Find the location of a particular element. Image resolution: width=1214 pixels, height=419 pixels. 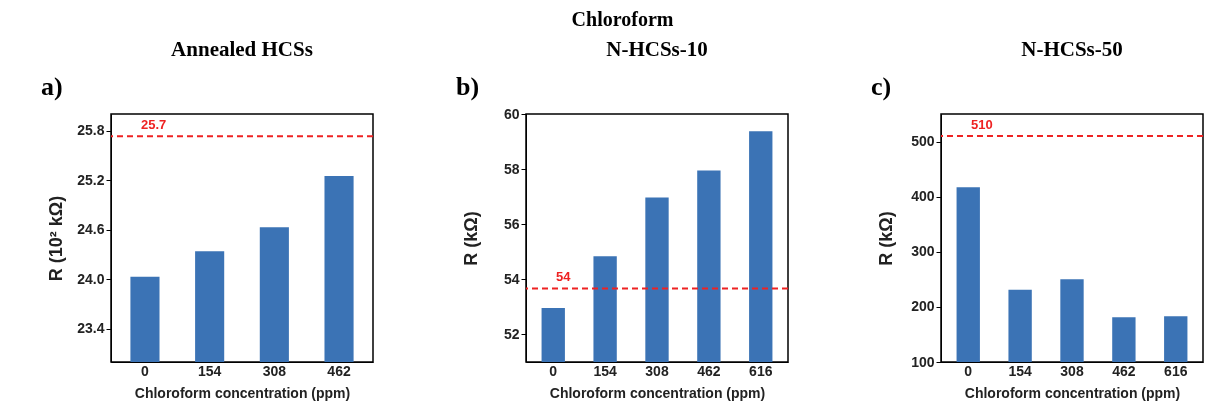

y-tick-label: 23.4 is located at coordinates (91, 328).